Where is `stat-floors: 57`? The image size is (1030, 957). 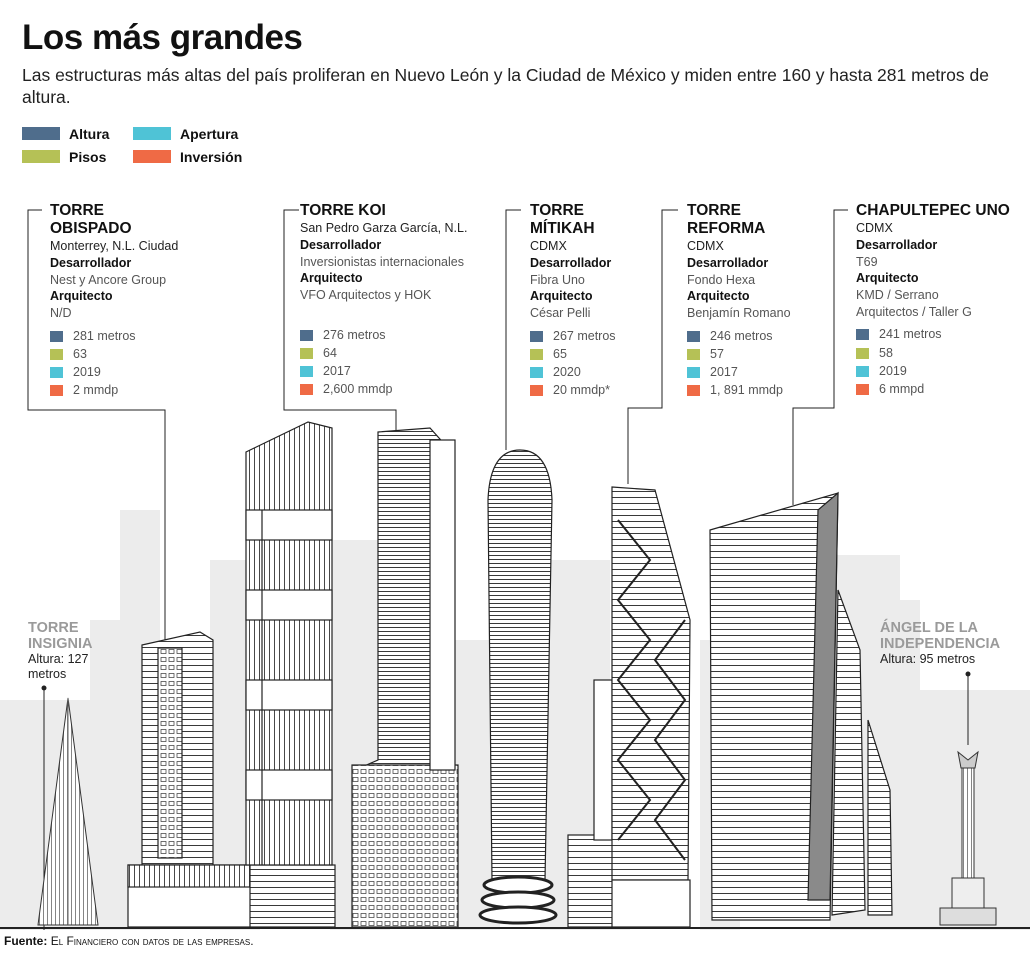 stat-floors: 57 is located at coordinates (759, 354).